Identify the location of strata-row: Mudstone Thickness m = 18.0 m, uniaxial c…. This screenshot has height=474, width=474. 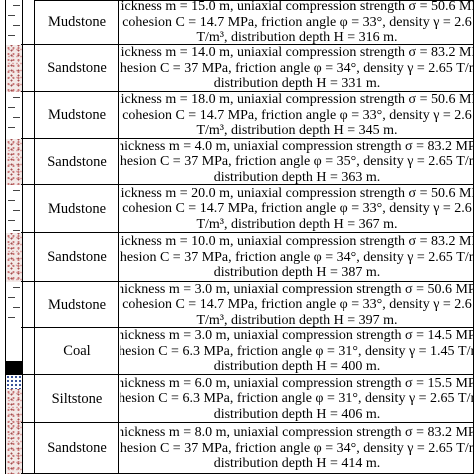
(237, 115).